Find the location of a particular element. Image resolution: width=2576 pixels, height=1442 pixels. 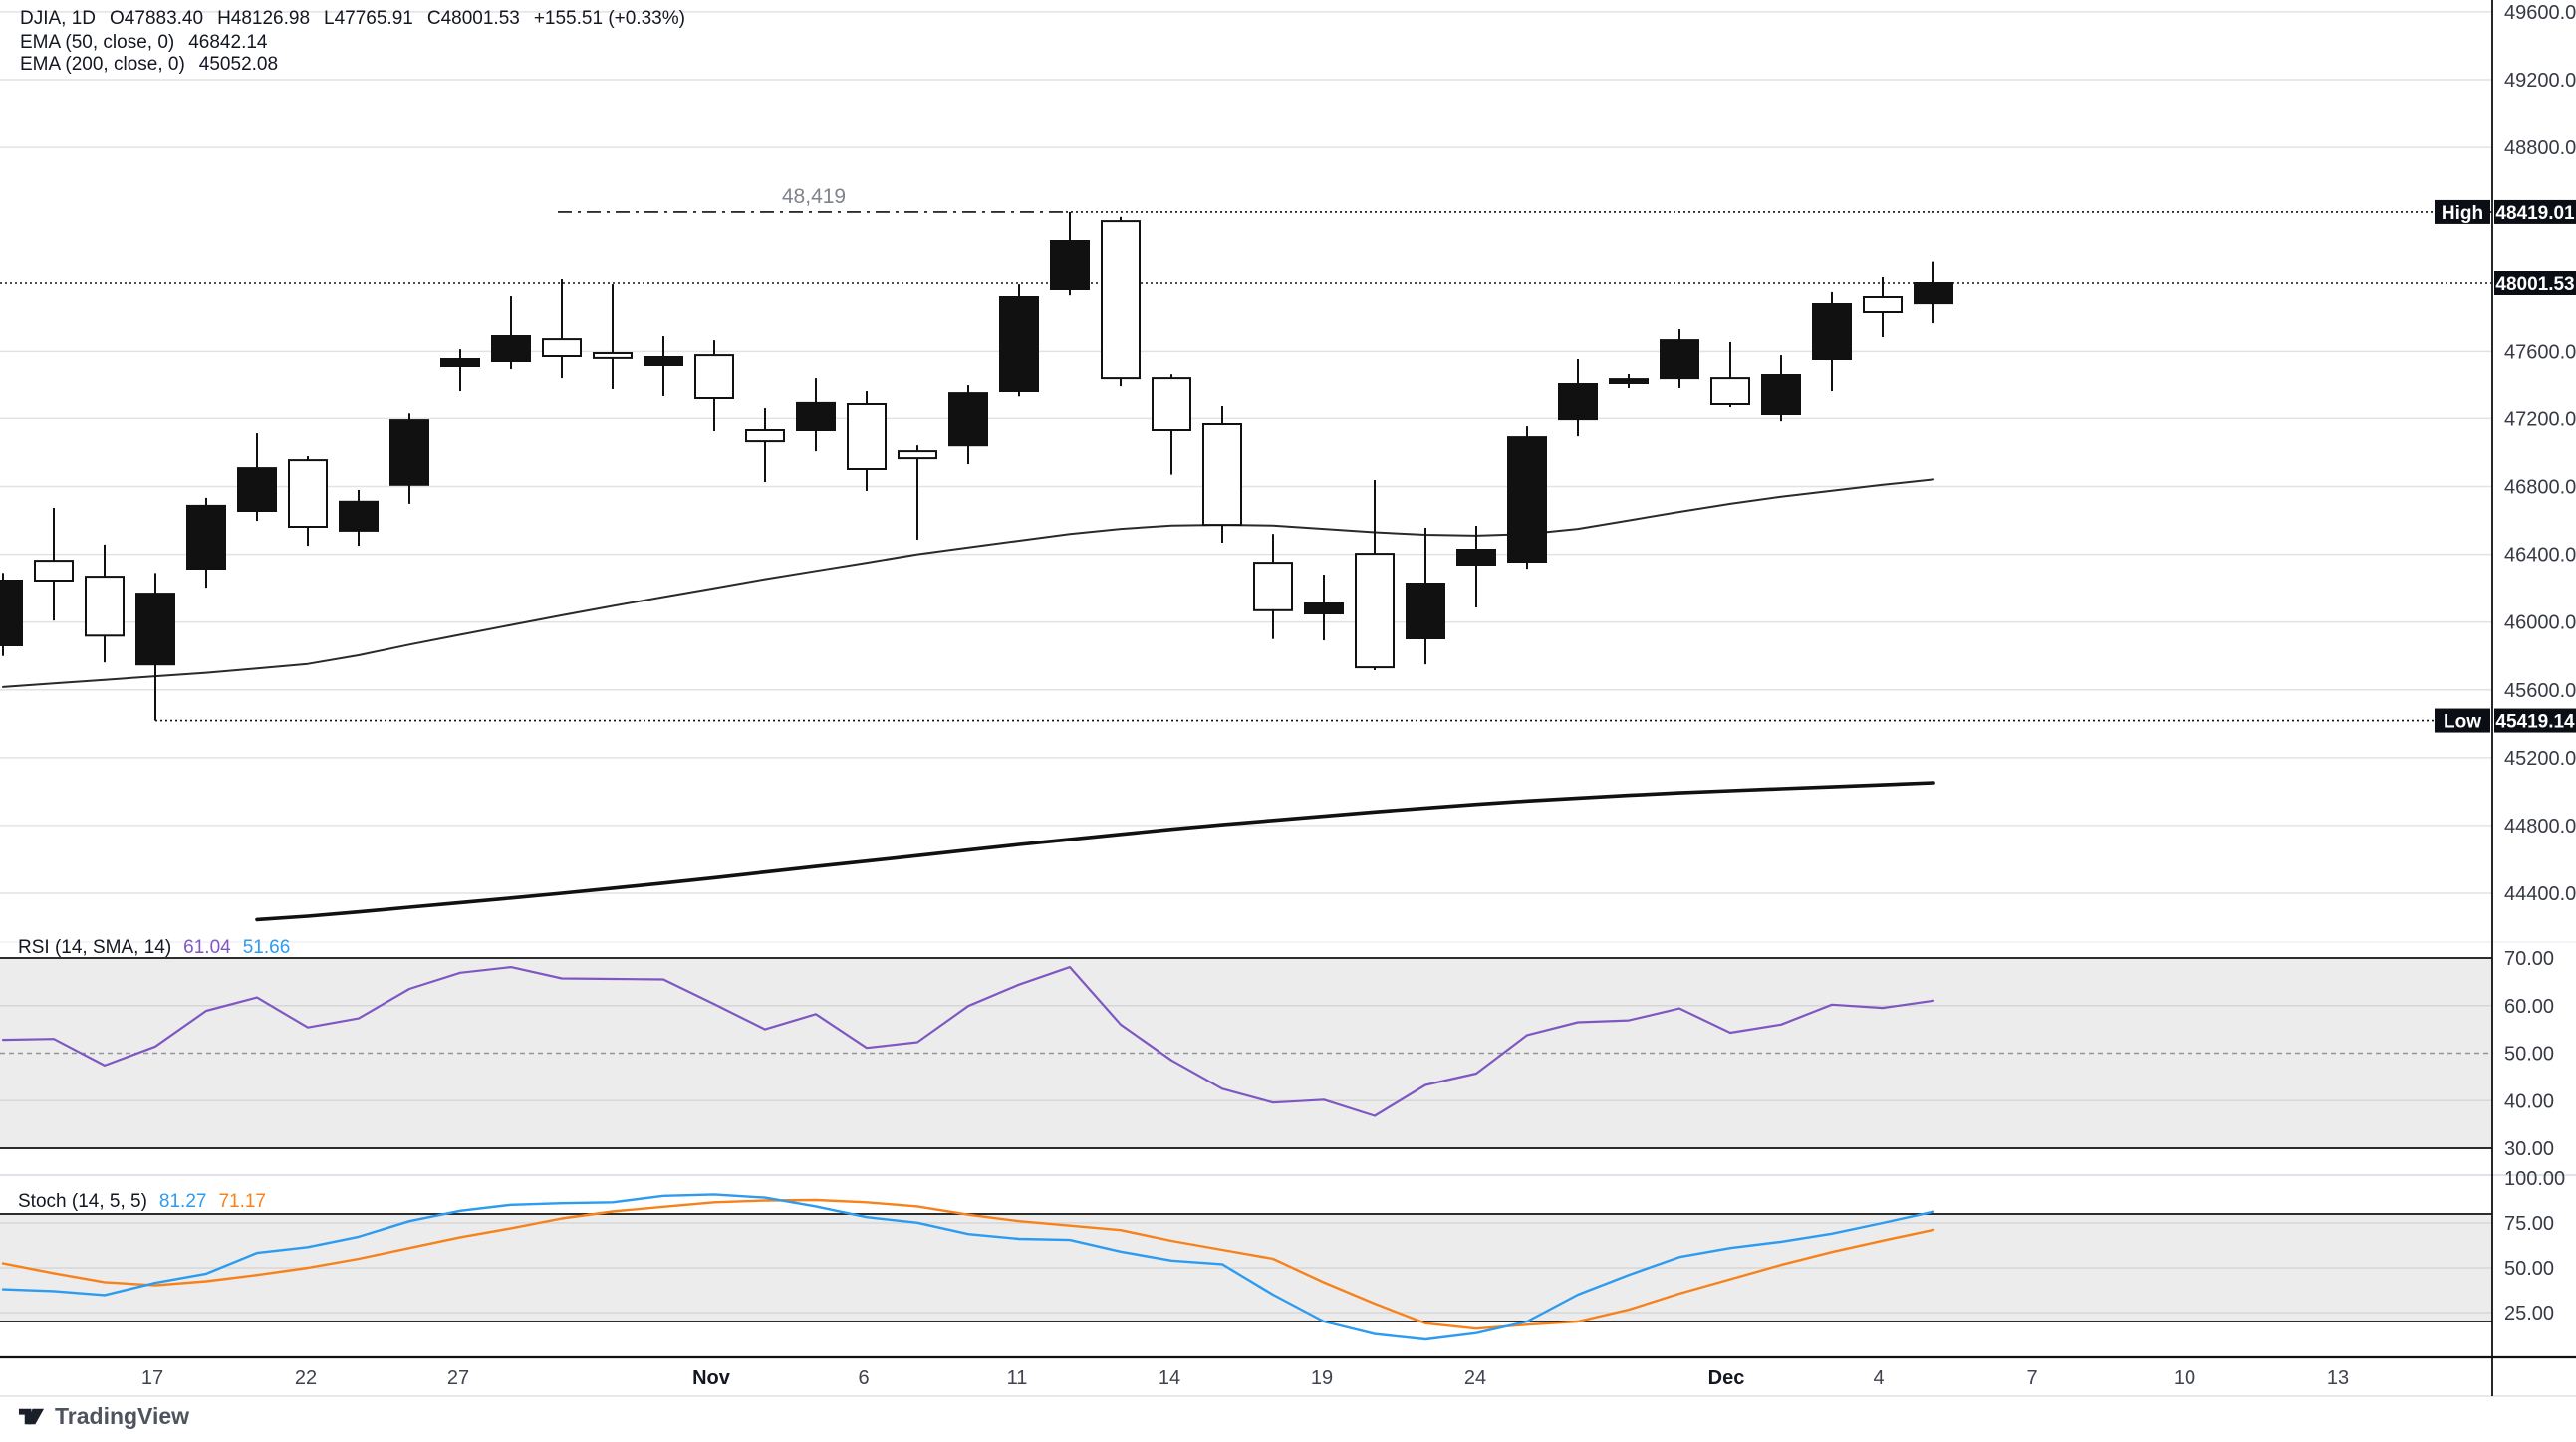

price-axis-tick: 49200.00 is located at coordinates (2540, 81).